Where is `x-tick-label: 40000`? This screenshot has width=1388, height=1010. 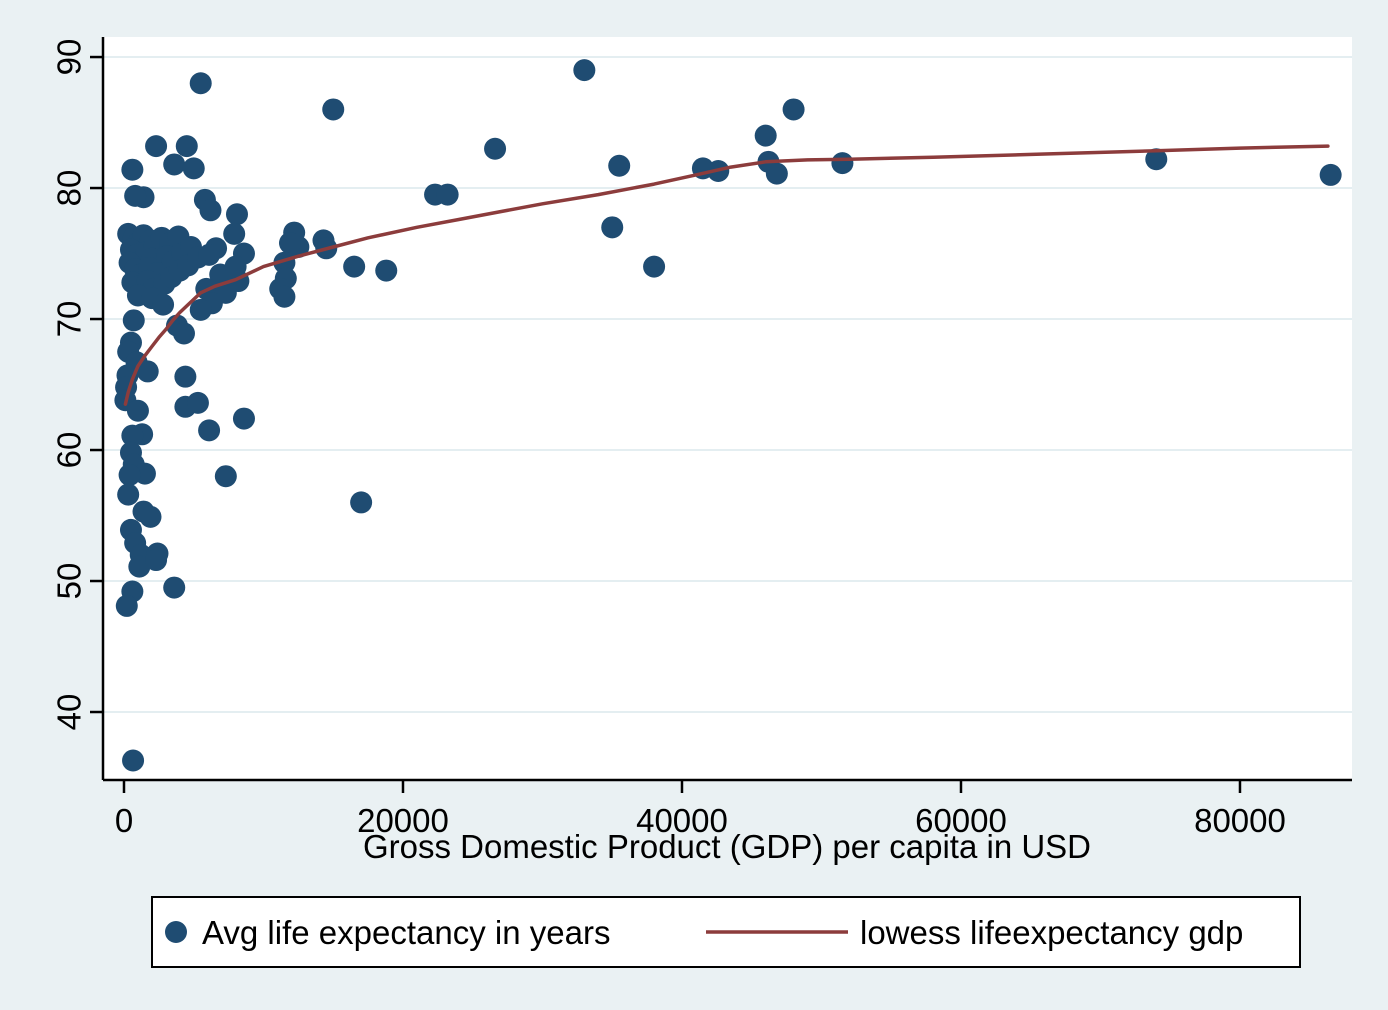 x-tick-label: 40000 is located at coordinates (682, 820).